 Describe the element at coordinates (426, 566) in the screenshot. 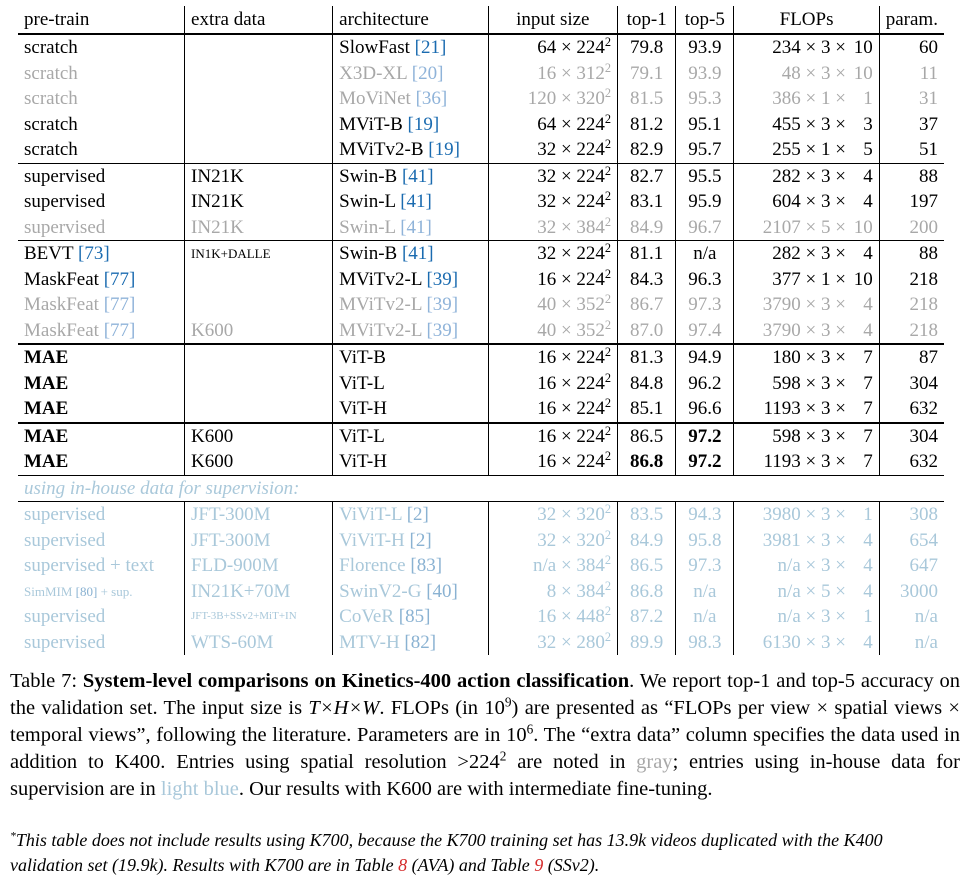

I see `citation-link: [83]` at that location.